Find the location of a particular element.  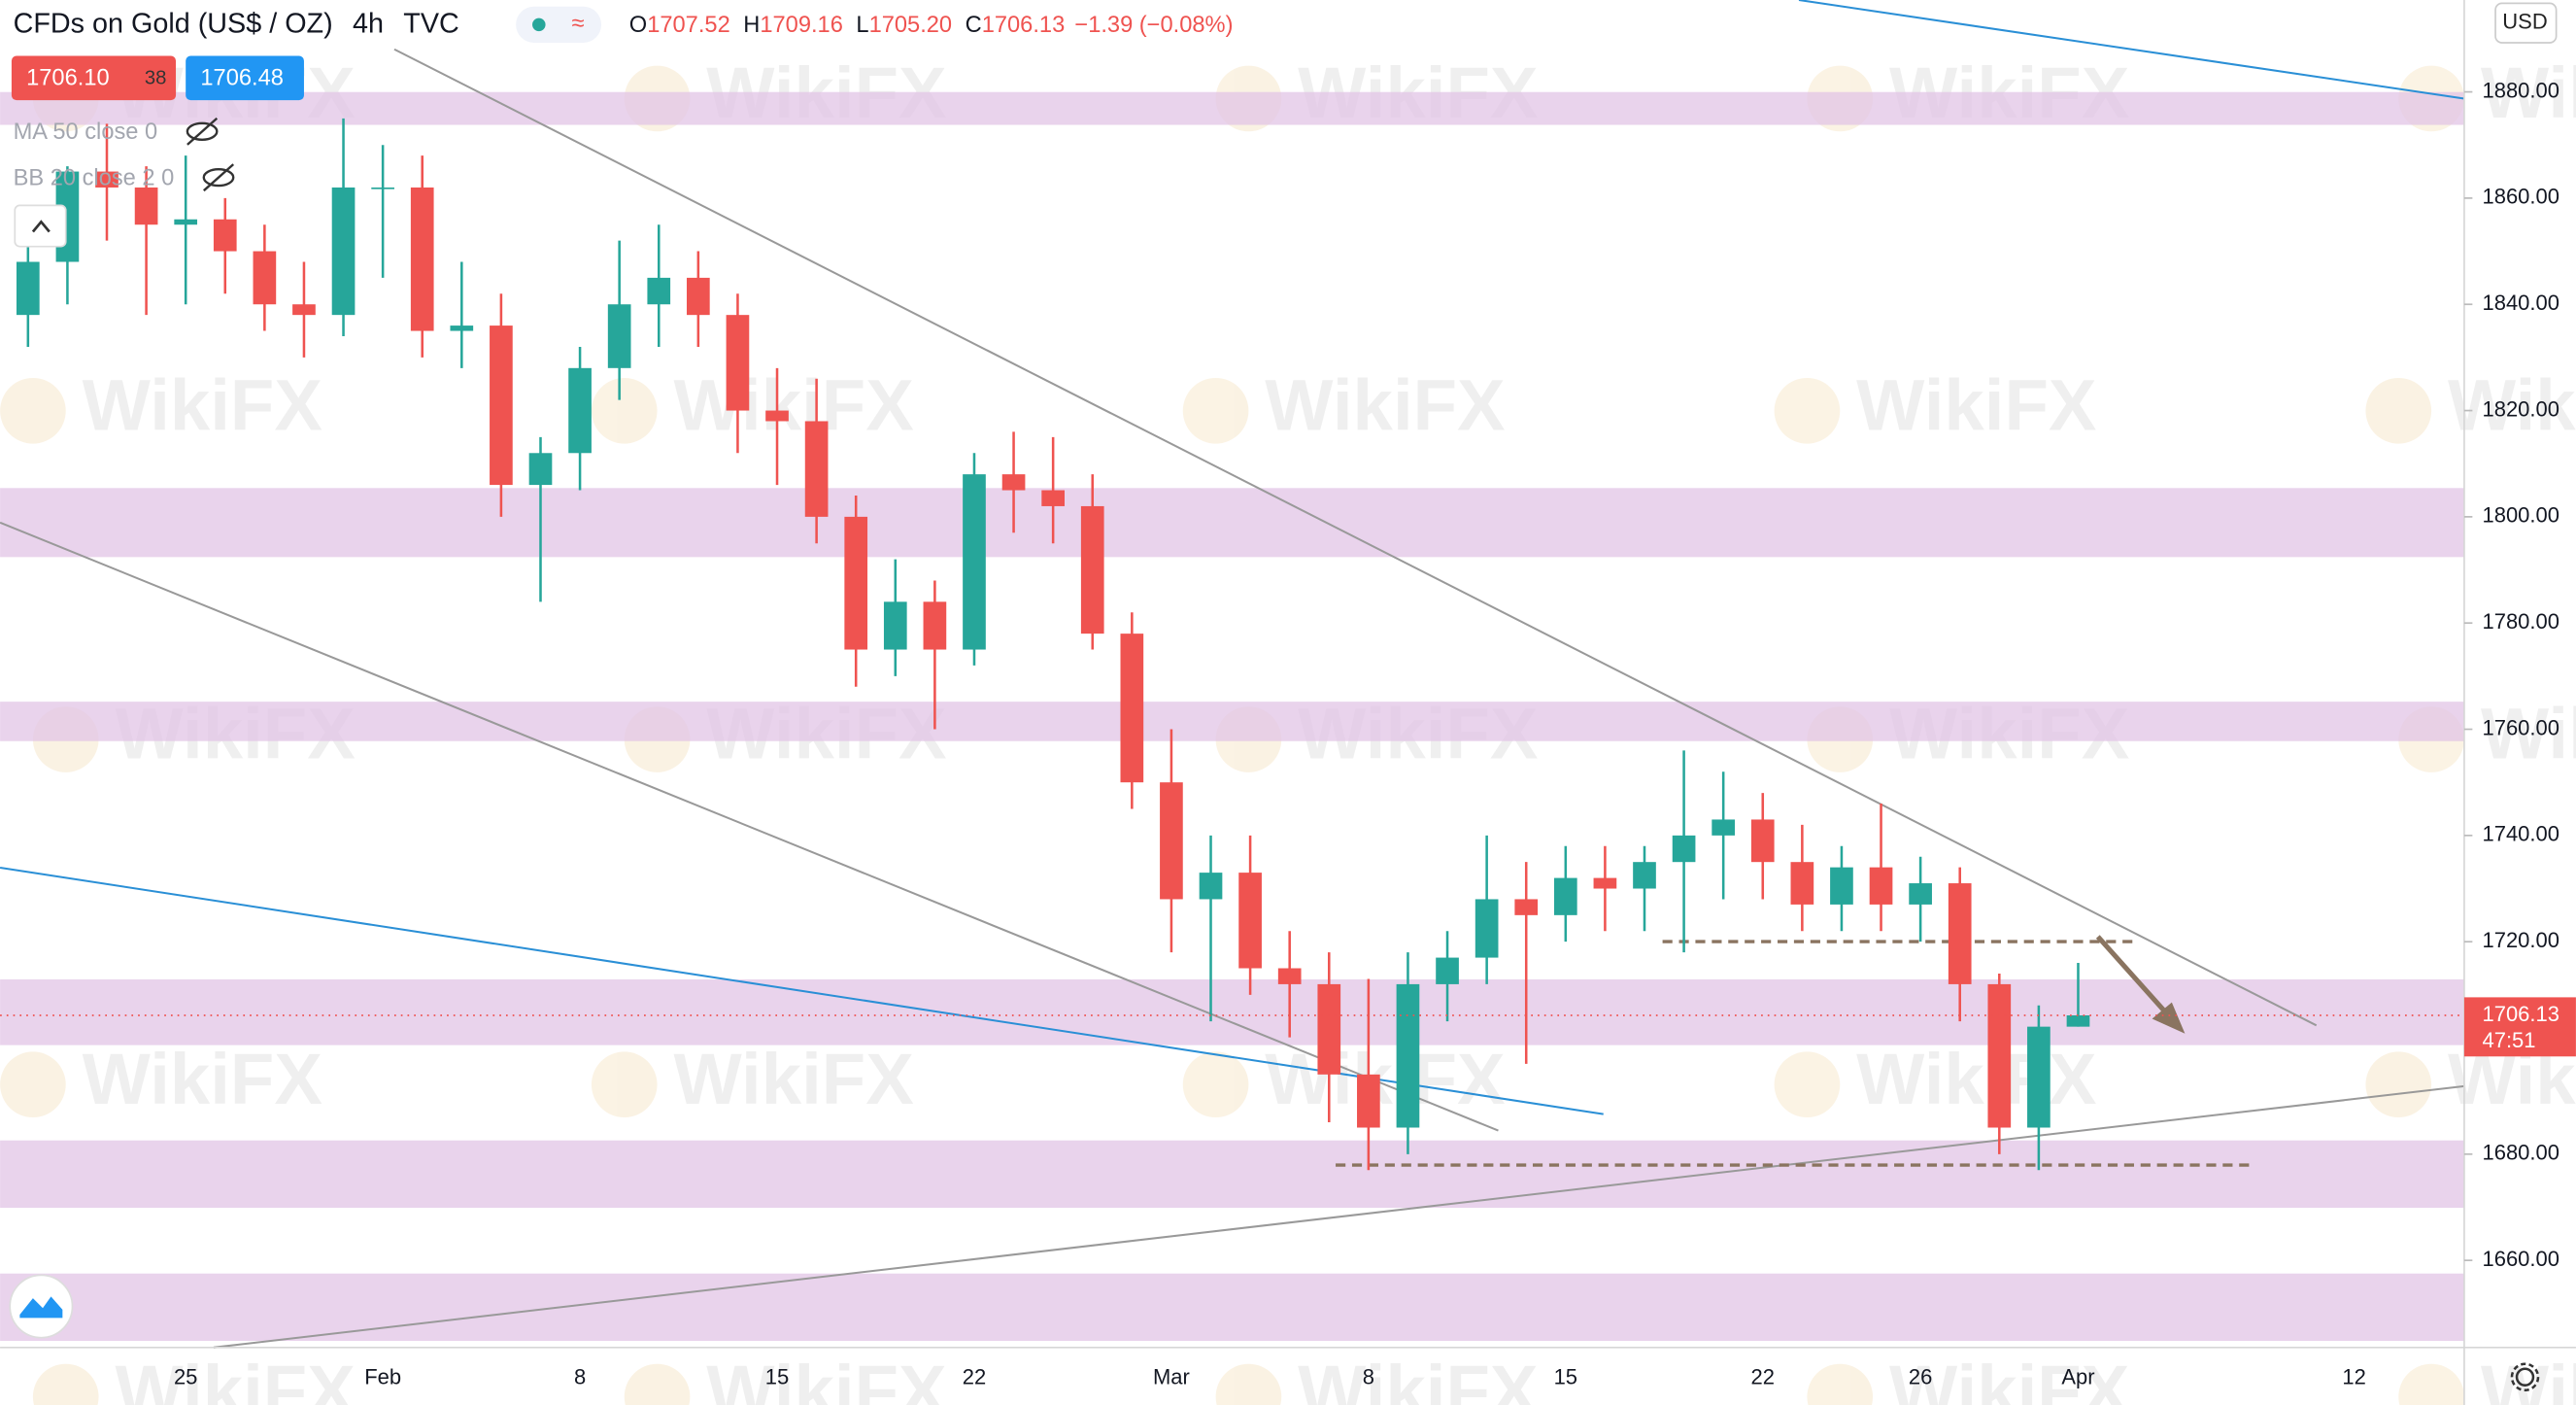

indicator: MA 50 close 0 is located at coordinates (86, 132).